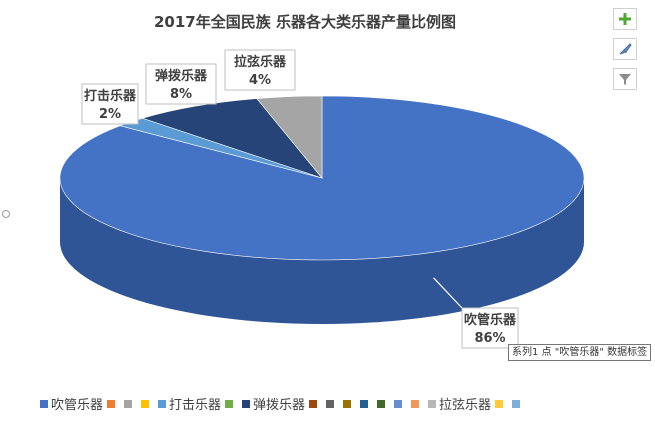 This screenshot has height=432, width=655. What do you see at coordinates (77, 405) in the screenshot?
I see `legend-label: 吹管乐器` at bounding box center [77, 405].